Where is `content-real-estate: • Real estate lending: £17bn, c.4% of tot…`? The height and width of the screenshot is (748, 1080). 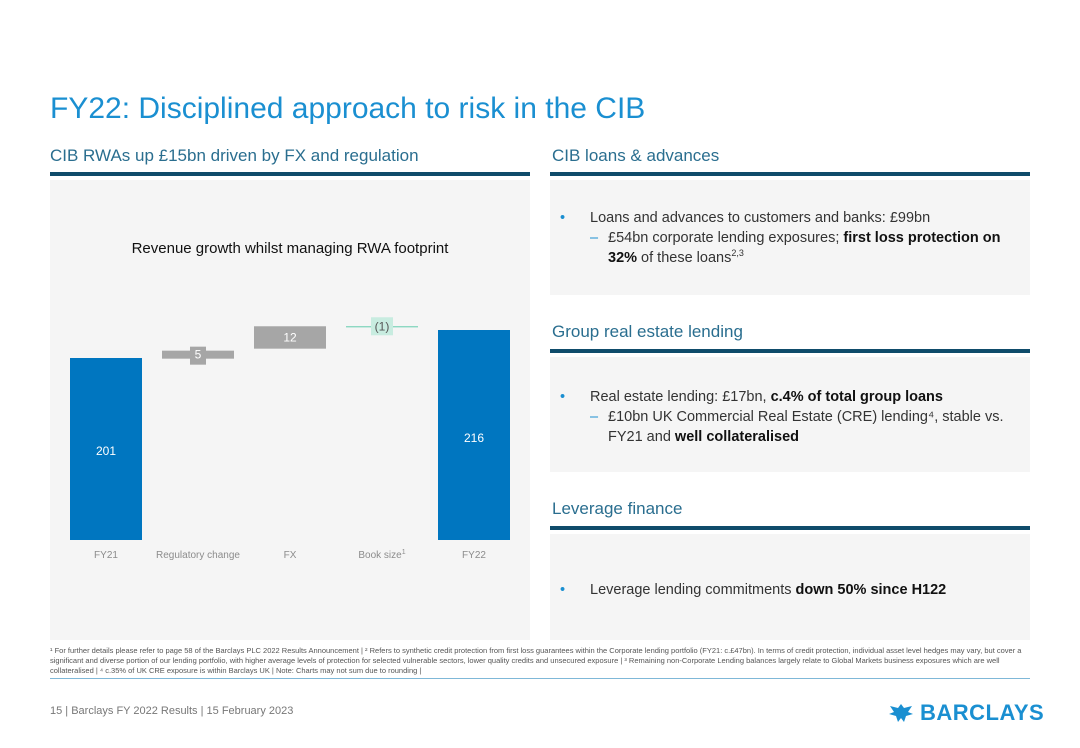
content-real-estate: • Real estate lending: £17bn, c.4% of tot… is located at coordinates (785, 417).